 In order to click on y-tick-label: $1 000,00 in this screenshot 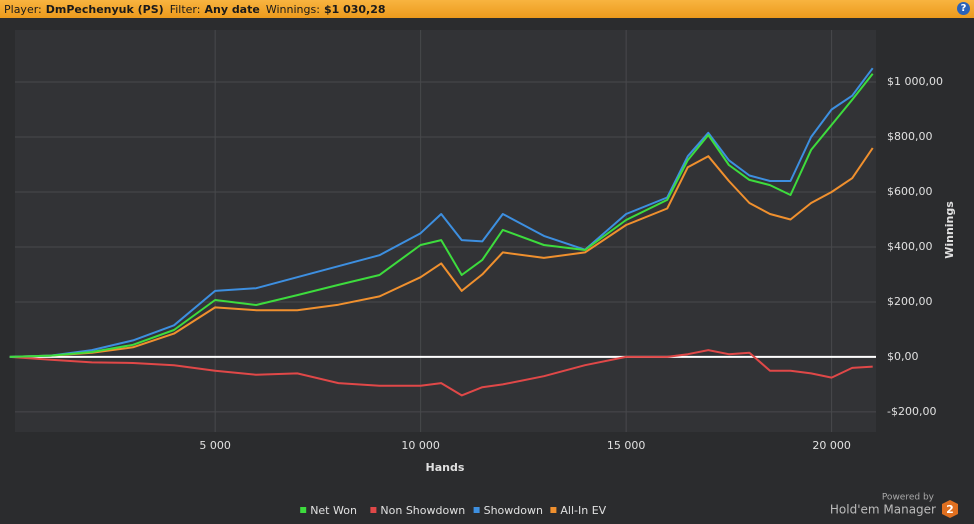, I will do `click(915, 81)`.